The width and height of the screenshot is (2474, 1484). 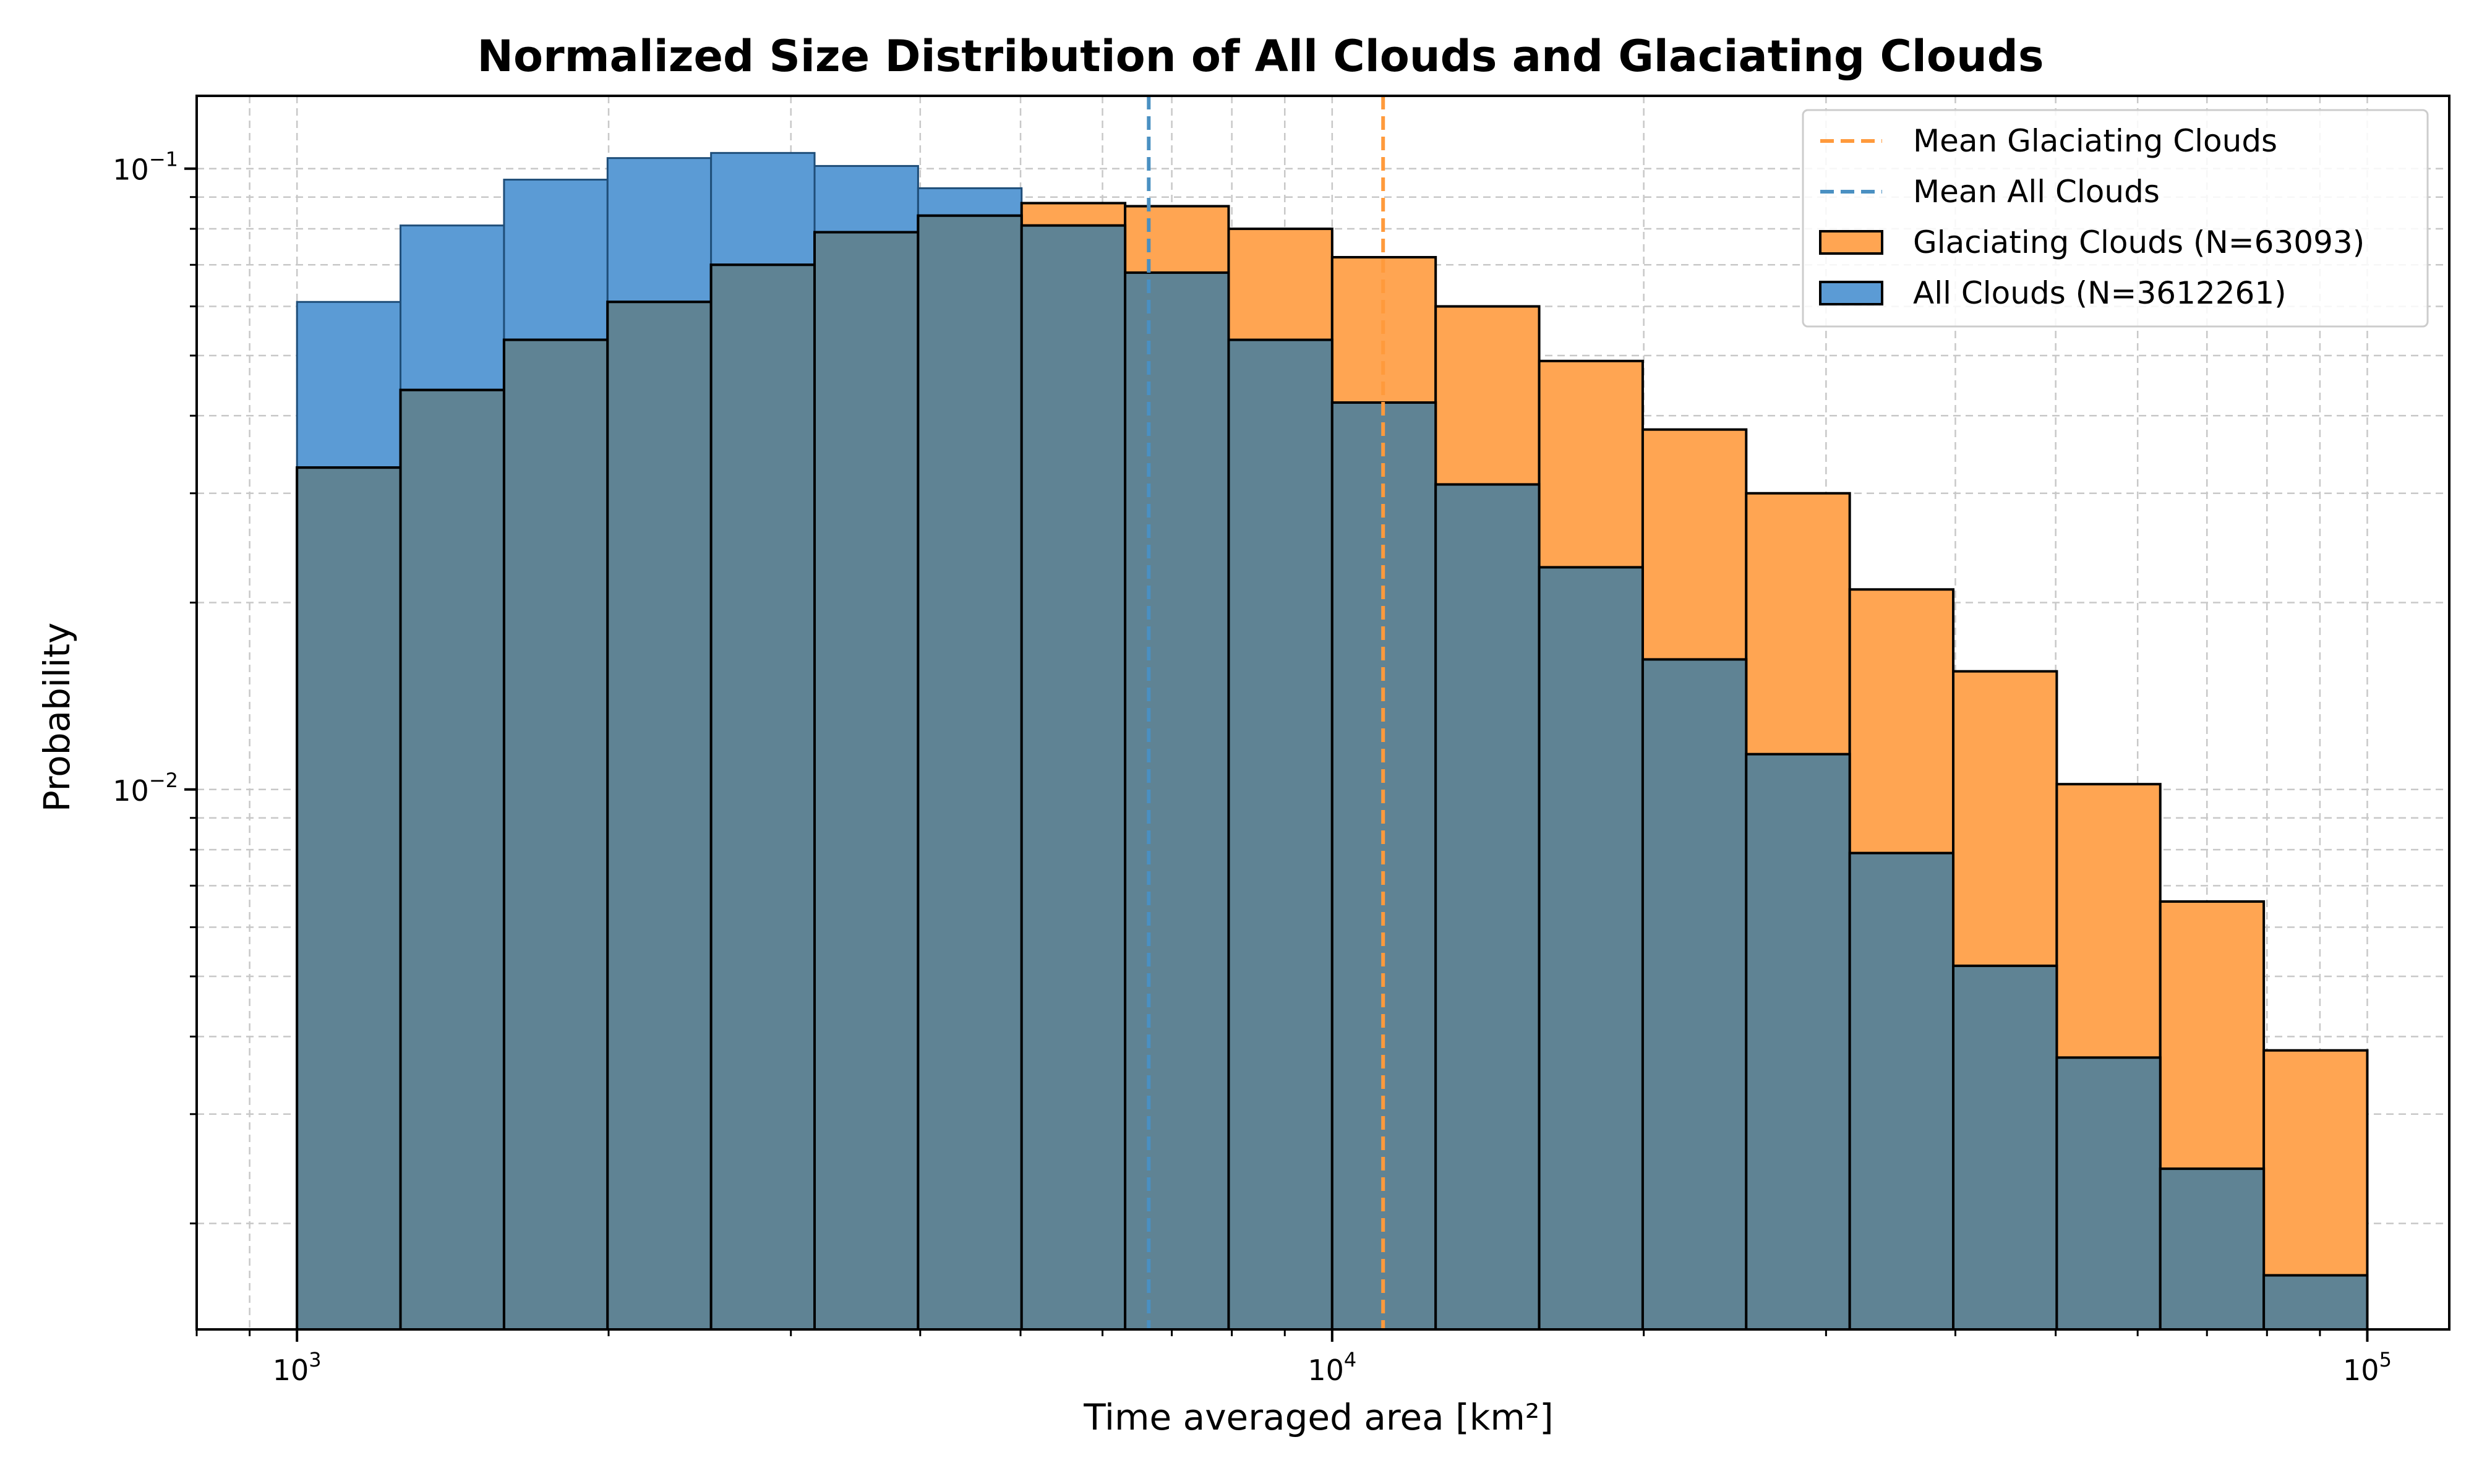 I want to click on y-tick-label: 10⁻², so click(x=145, y=788).